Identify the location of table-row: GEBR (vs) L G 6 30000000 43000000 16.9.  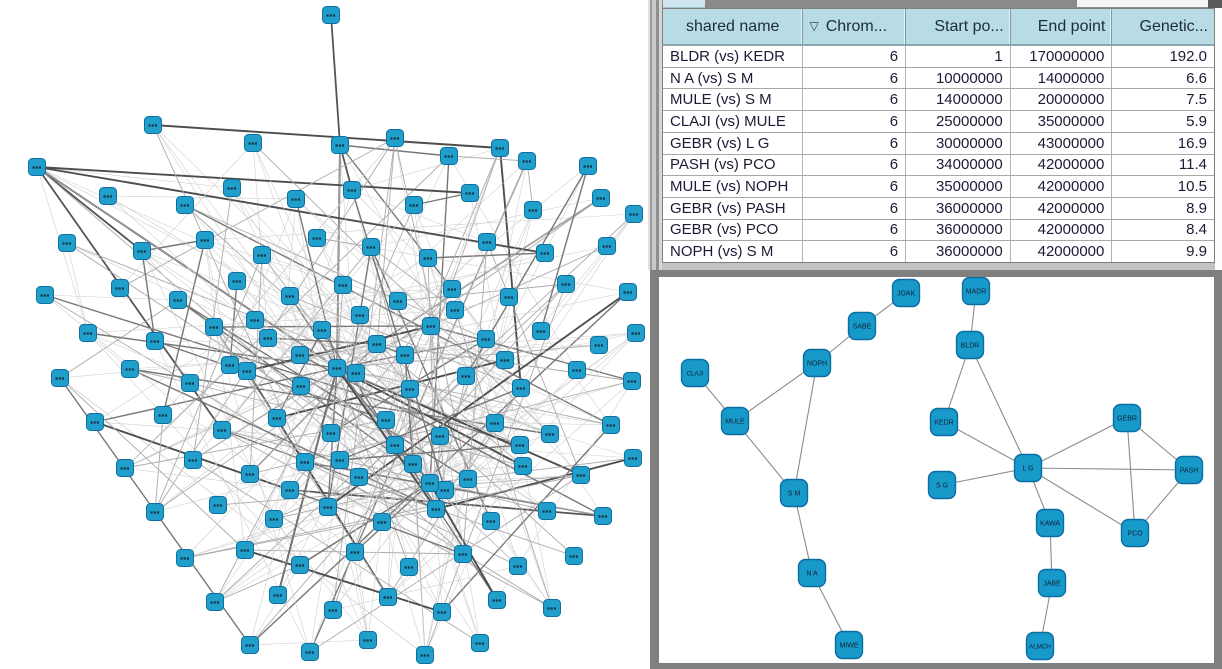
(938, 143).